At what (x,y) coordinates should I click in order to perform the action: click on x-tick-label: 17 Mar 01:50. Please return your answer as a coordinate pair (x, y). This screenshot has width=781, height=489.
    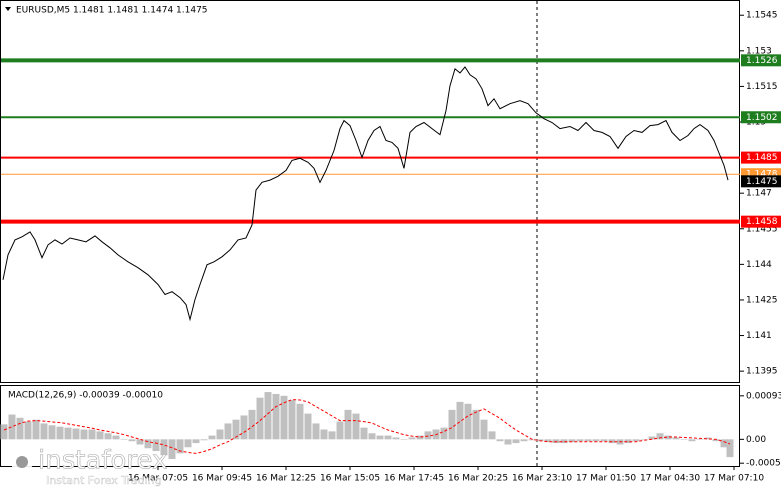
    Looking at the image, I should click on (606, 479).